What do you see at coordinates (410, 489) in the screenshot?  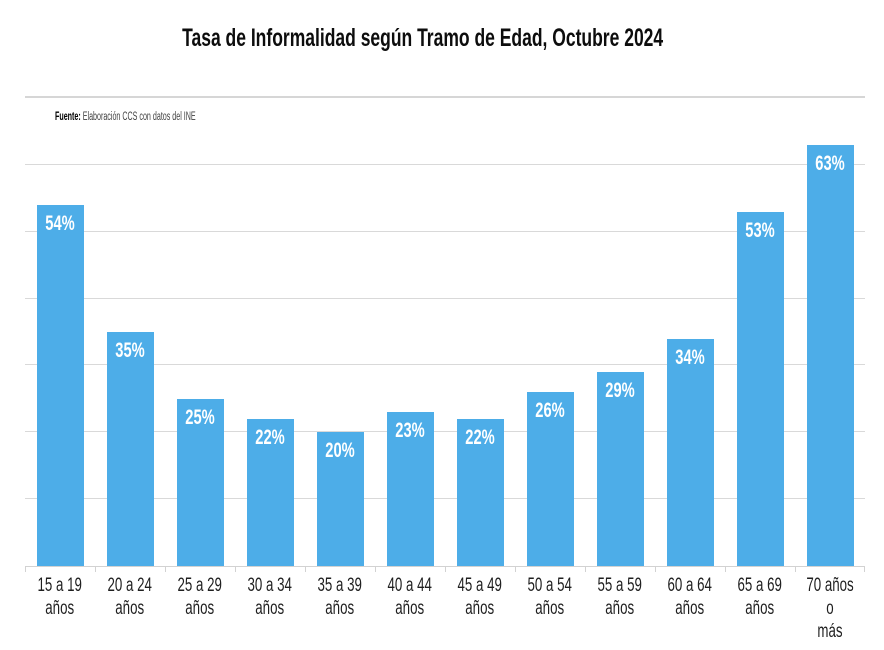 I see `bar: 23%` at bounding box center [410, 489].